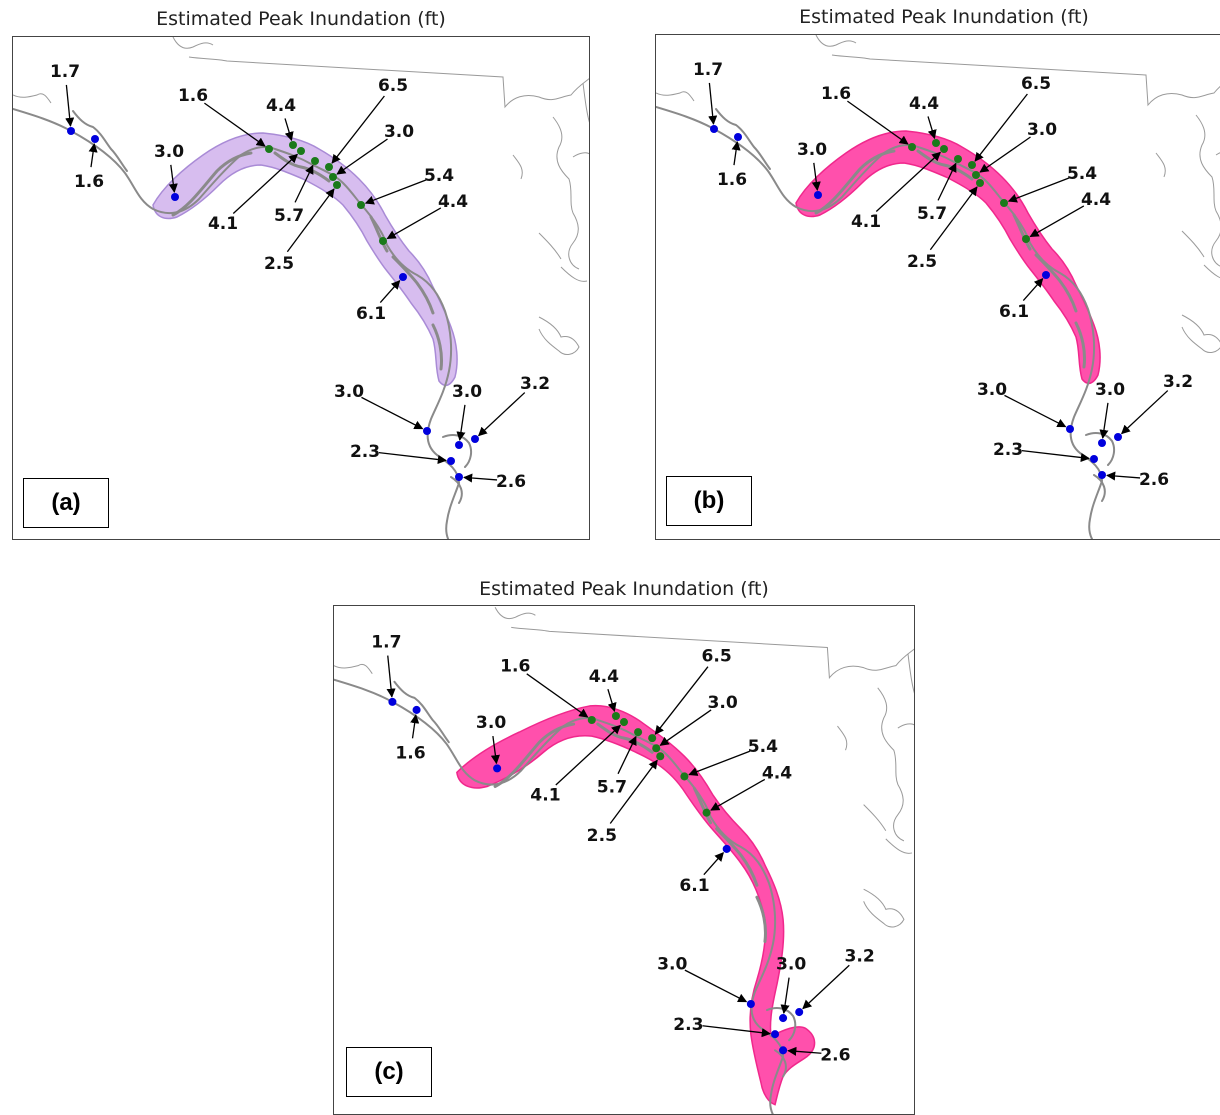  What do you see at coordinates (223, 224) in the screenshot?
I see `gauge-label: 4.1` at bounding box center [223, 224].